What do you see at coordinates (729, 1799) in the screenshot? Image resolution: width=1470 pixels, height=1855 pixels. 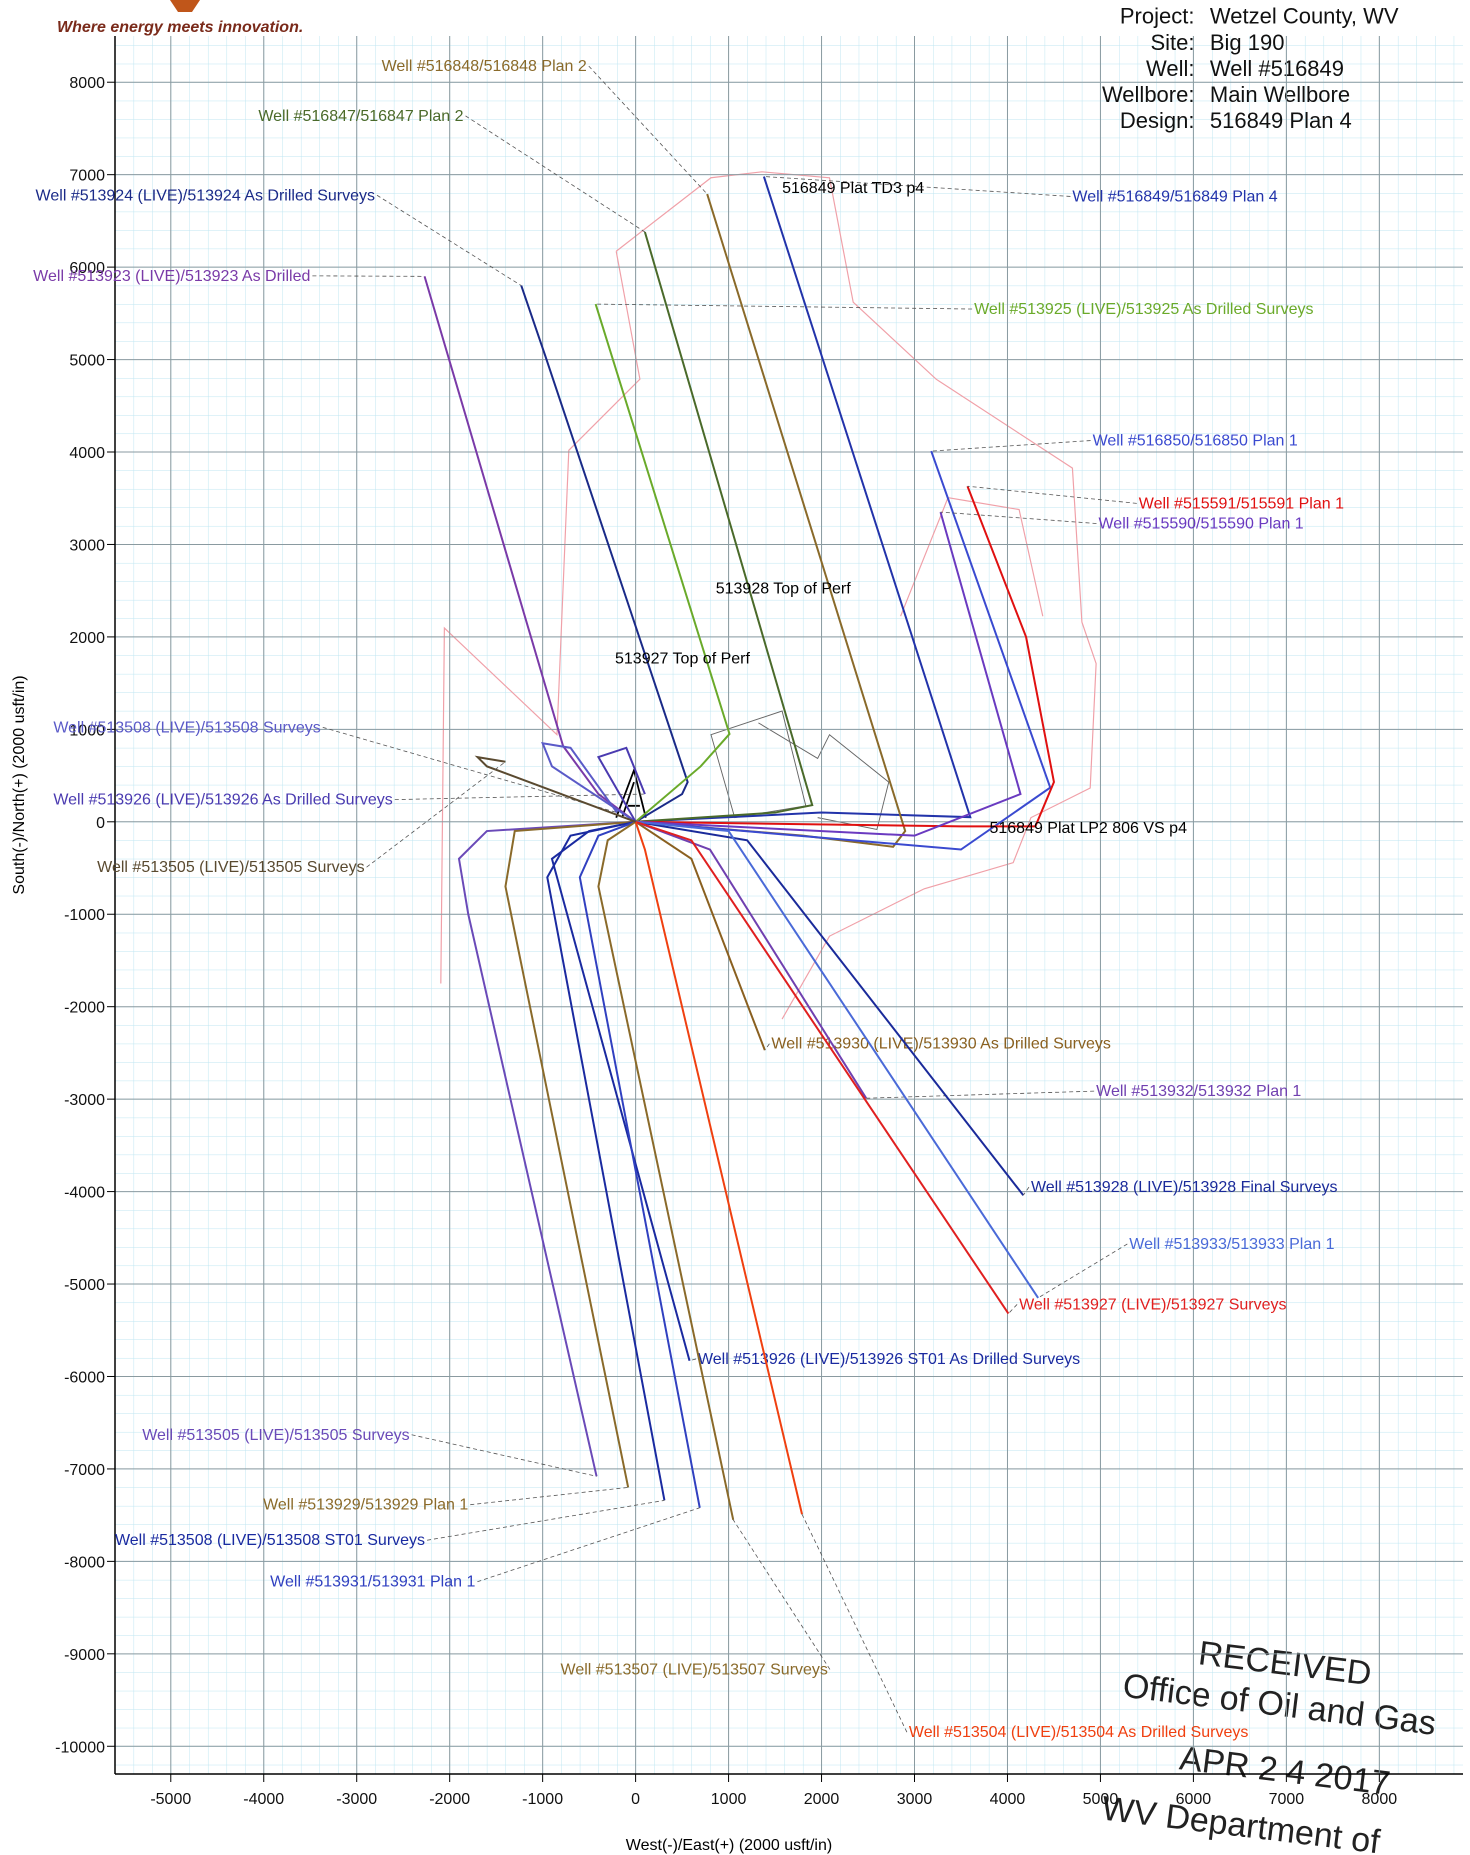 I see `x-tick-label: 1000` at bounding box center [729, 1799].